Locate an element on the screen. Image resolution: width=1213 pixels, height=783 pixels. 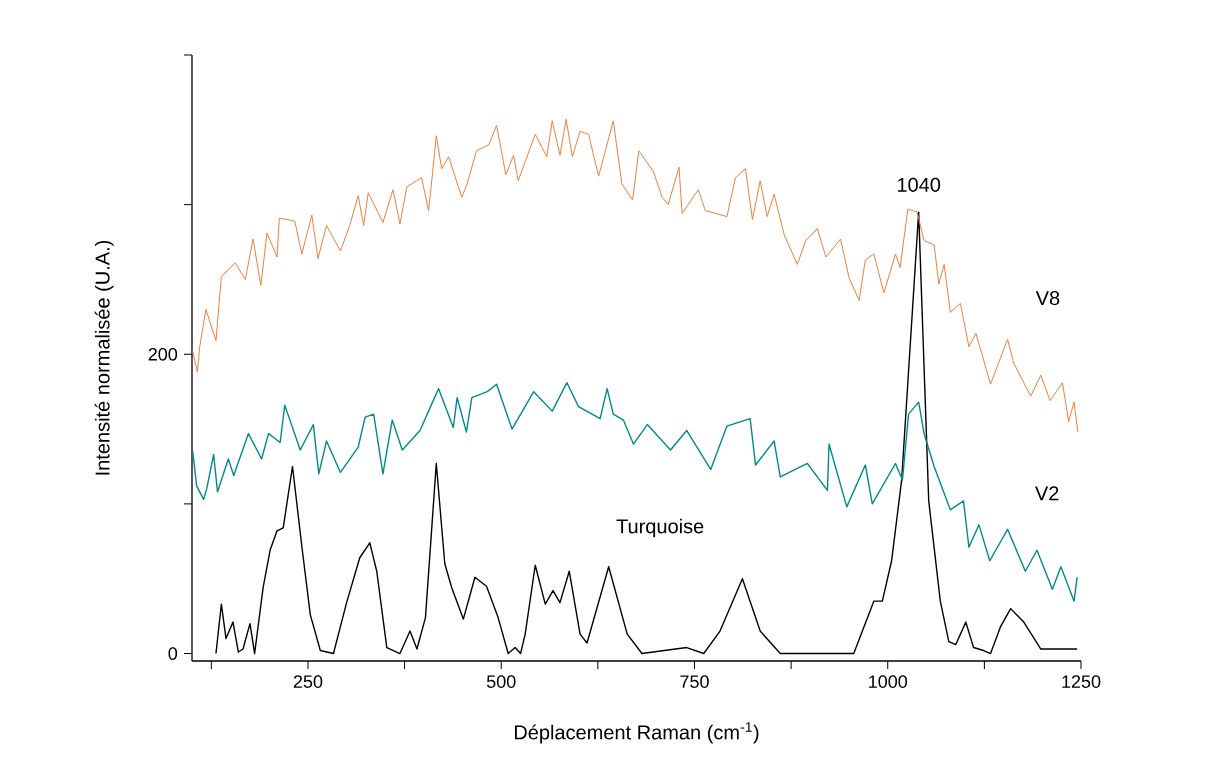
y-tick-label: 0 is located at coordinates (173, 653).